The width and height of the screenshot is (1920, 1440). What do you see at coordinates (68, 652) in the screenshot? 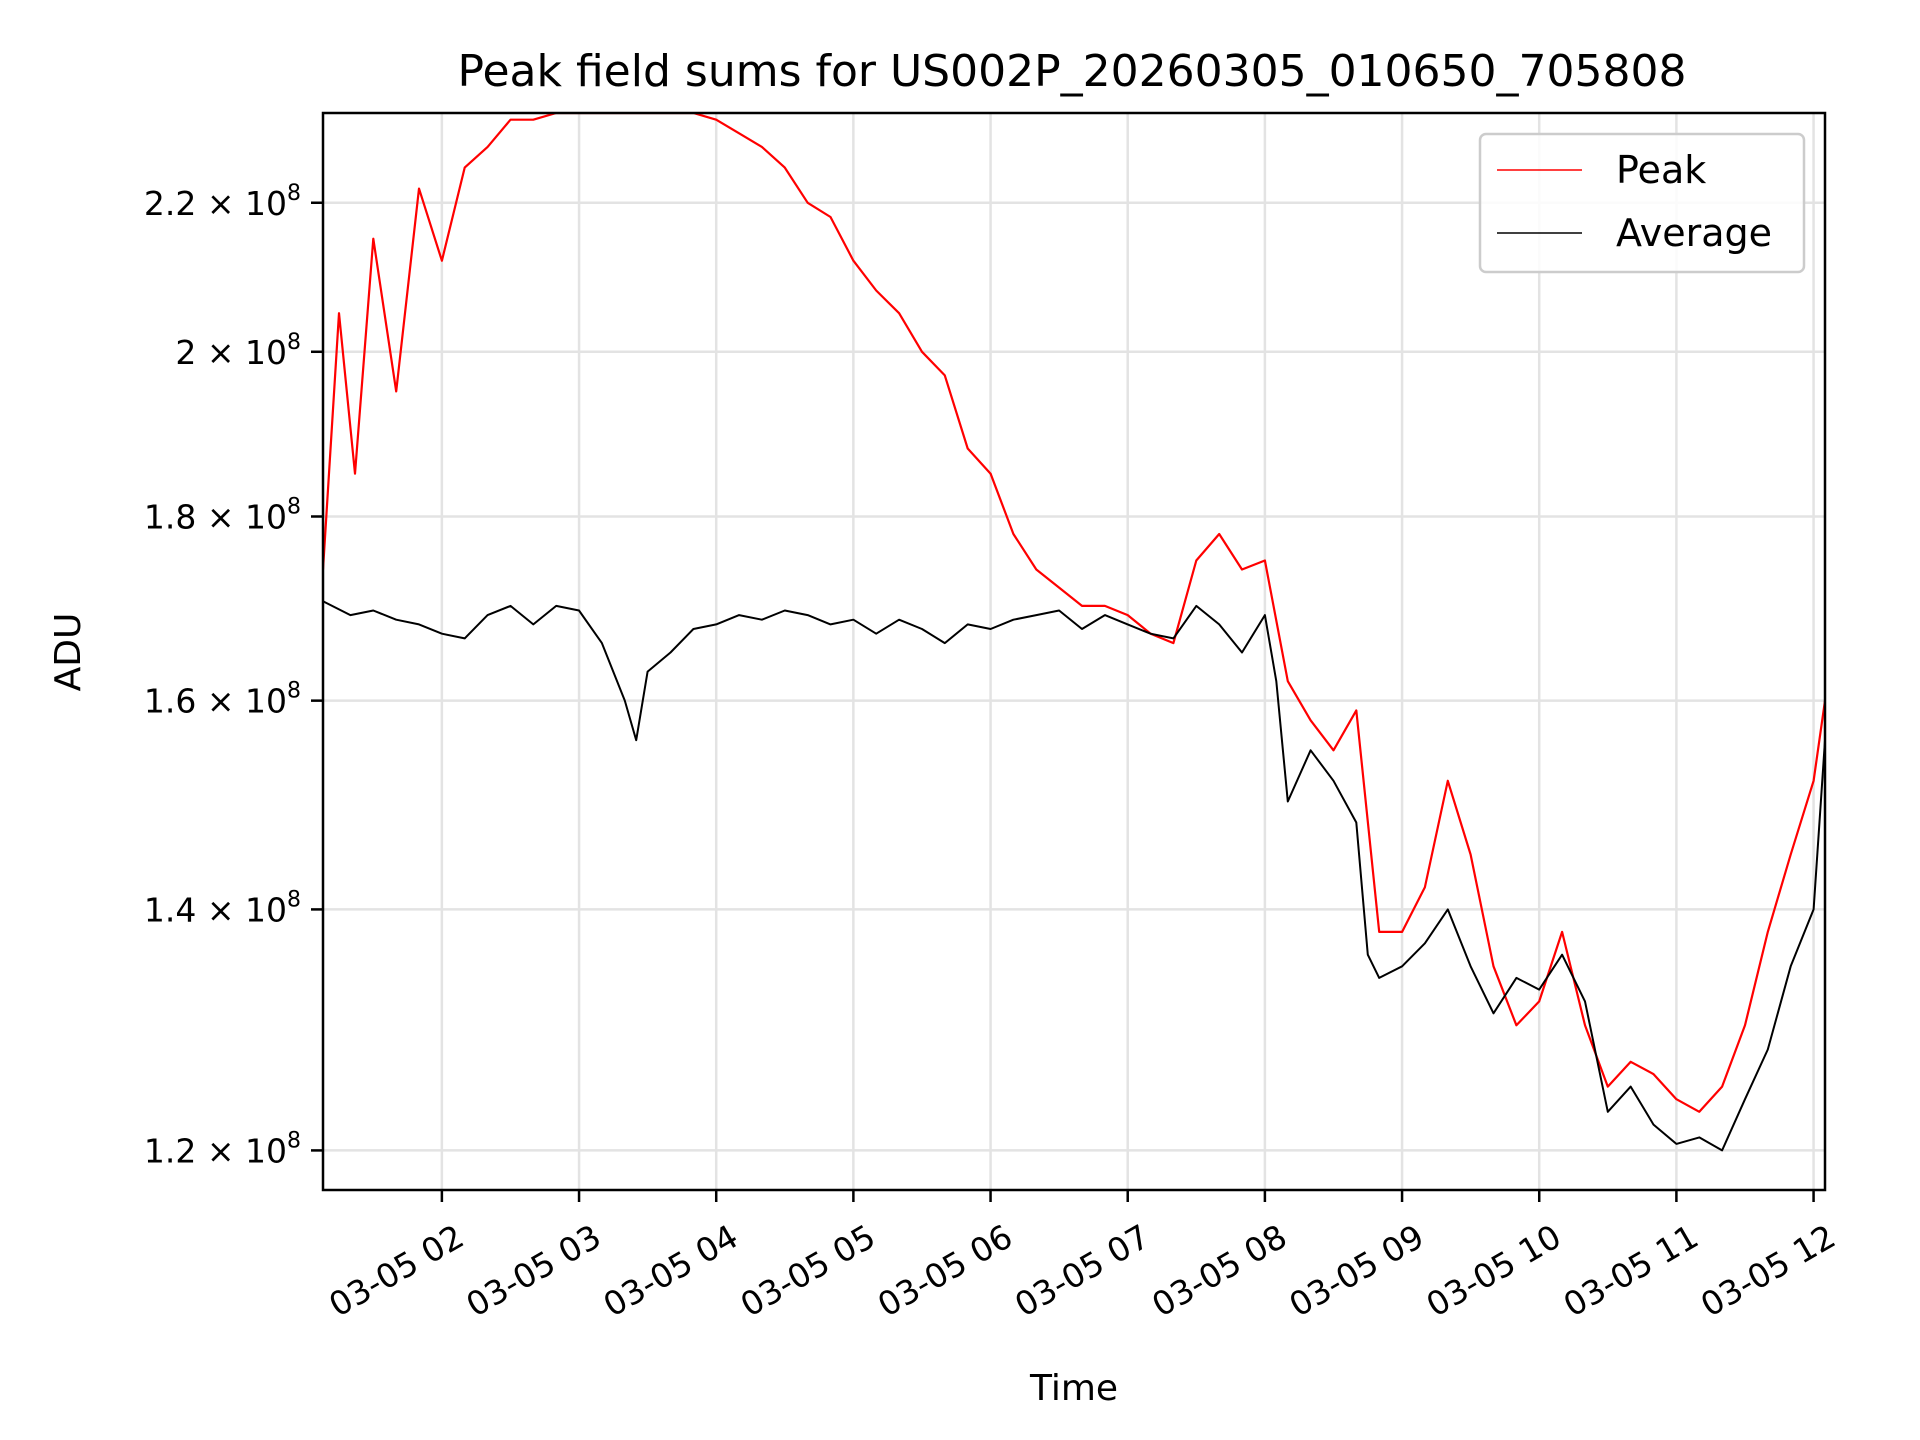
I see `y-axis-label: ADU` at bounding box center [68, 652].